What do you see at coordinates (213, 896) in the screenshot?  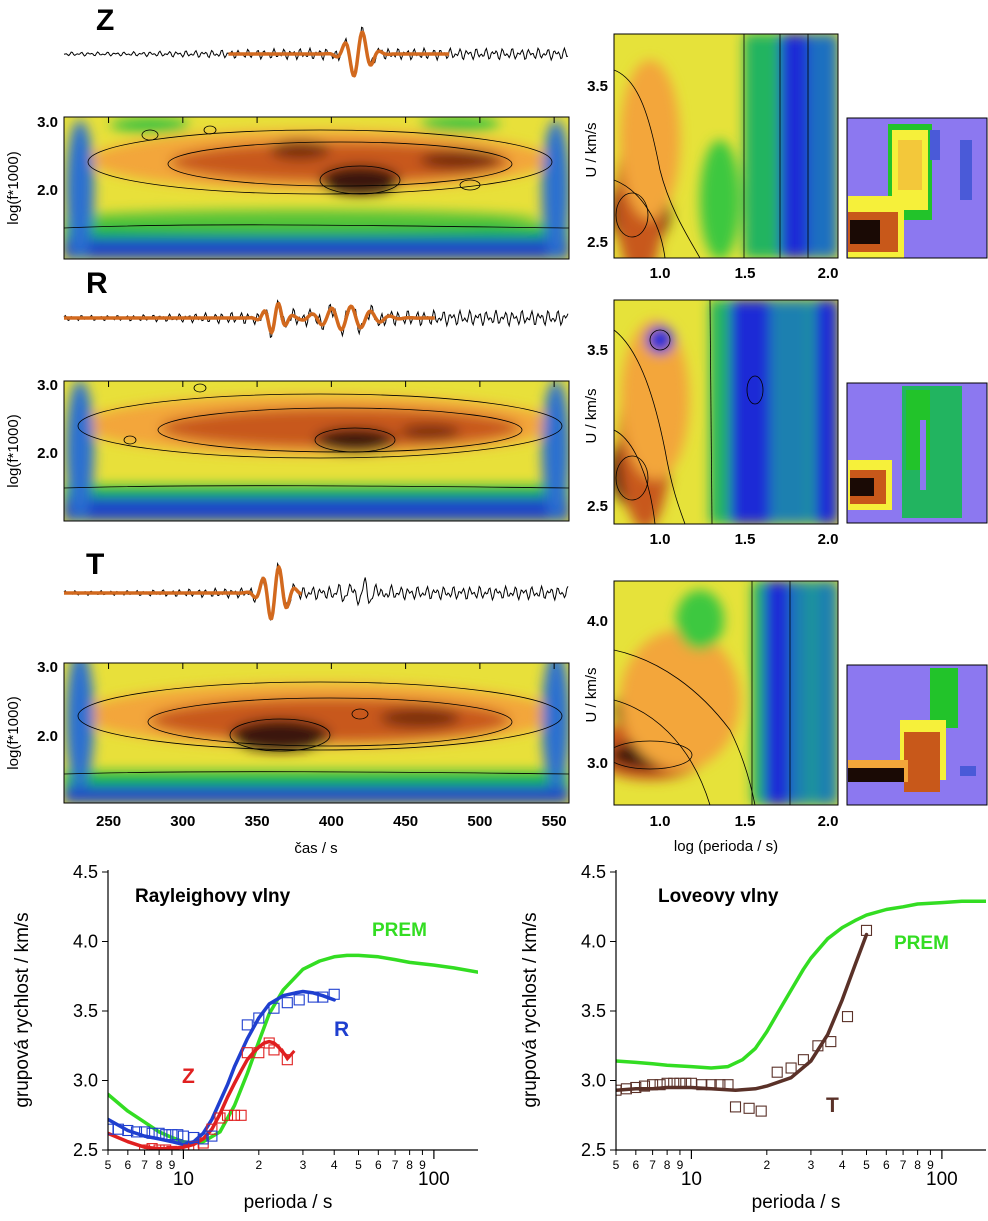 I see `chart-title: Rayleighovy vlny` at bounding box center [213, 896].